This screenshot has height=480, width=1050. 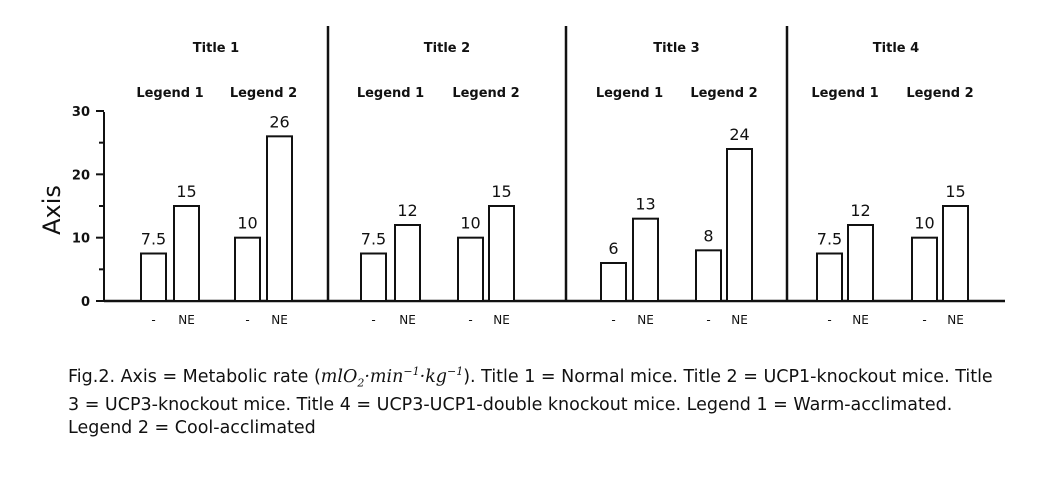 What do you see at coordinates (708, 235) in the screenshot?
I see `bar-value-label: 8` at bounding box center [708, 235].